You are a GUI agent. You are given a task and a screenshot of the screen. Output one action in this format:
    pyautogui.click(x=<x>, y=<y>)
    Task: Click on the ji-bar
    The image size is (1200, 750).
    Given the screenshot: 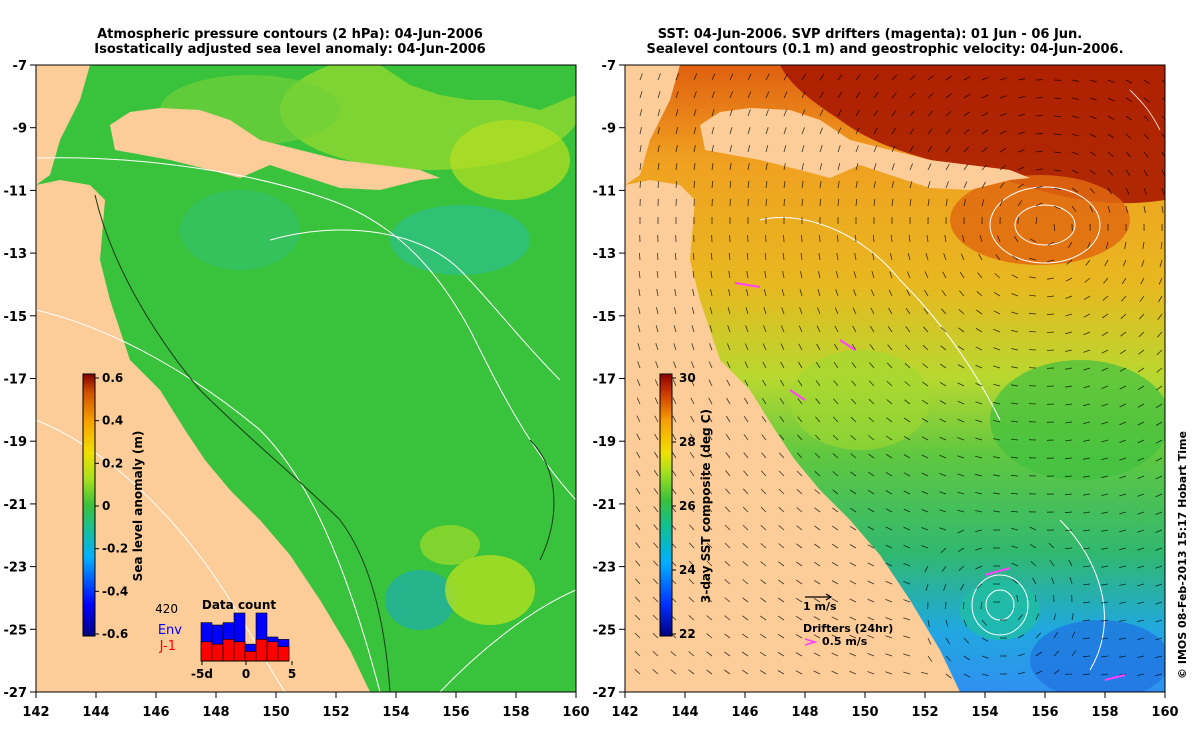 What is the action you would take?
    pyautogui.click(x=206, y=651)
    